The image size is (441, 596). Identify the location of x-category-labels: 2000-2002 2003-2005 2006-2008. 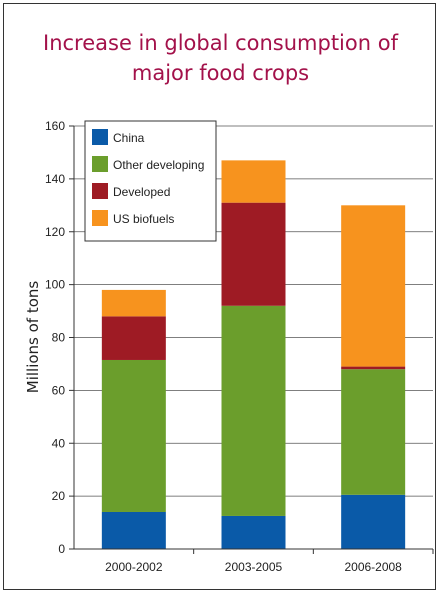
(269, 561).